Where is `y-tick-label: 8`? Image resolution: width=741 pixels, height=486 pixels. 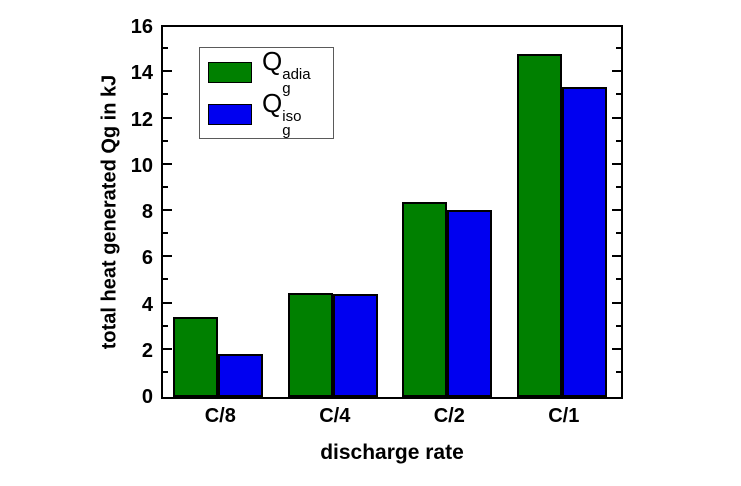
y-tick-label: 8 is located at coordinates (147, 212).